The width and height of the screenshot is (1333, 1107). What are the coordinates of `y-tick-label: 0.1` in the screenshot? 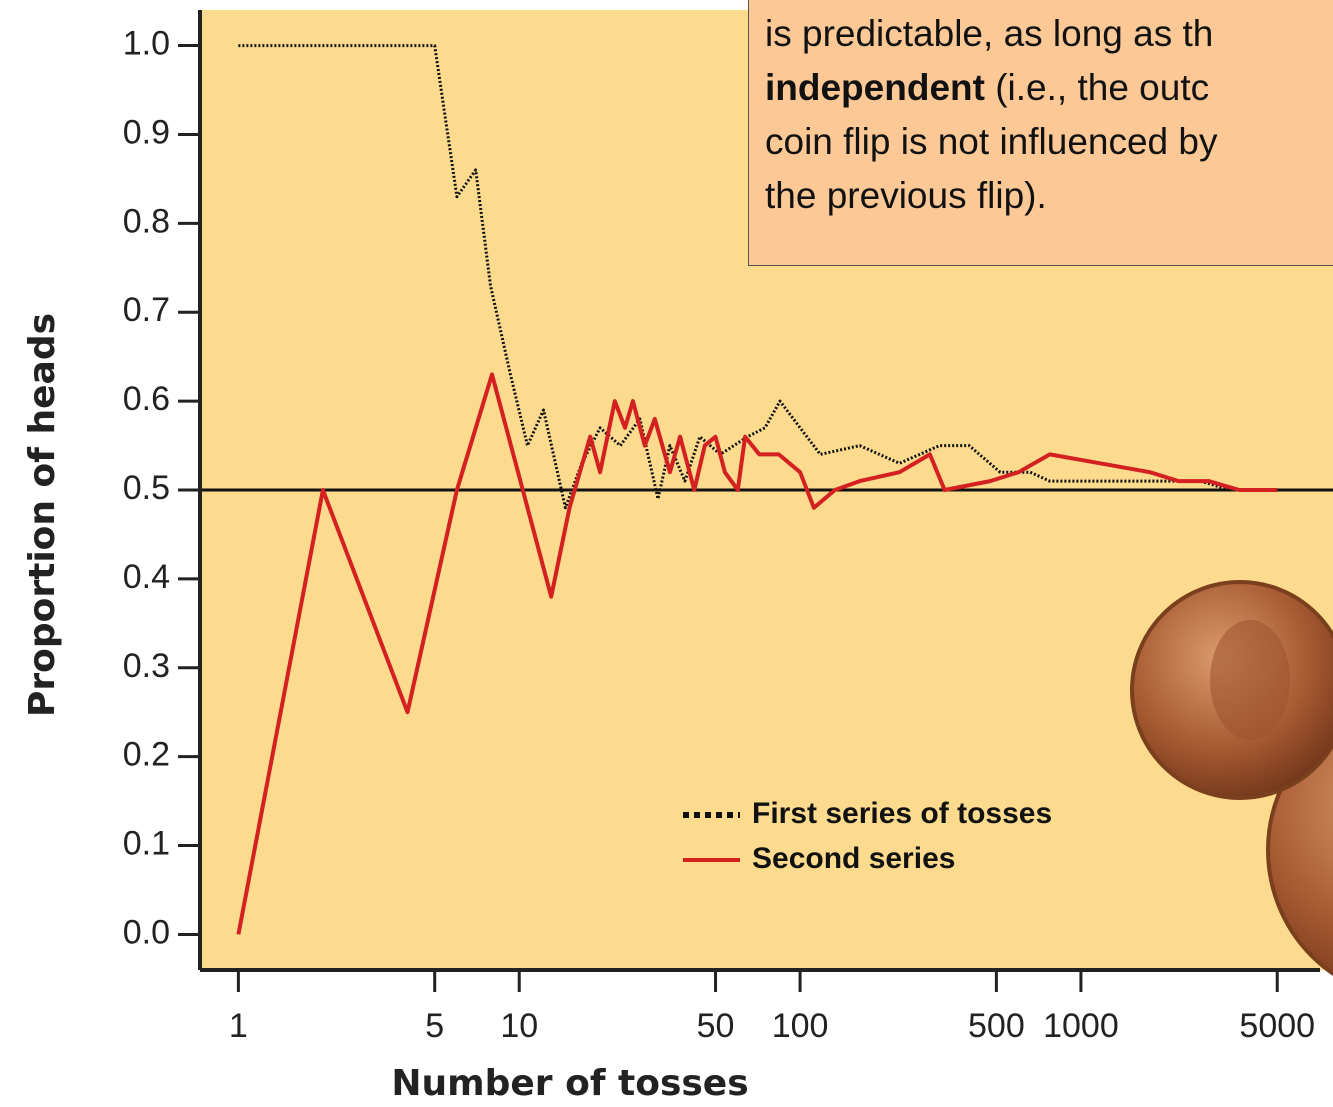 It's located at (146, 844).